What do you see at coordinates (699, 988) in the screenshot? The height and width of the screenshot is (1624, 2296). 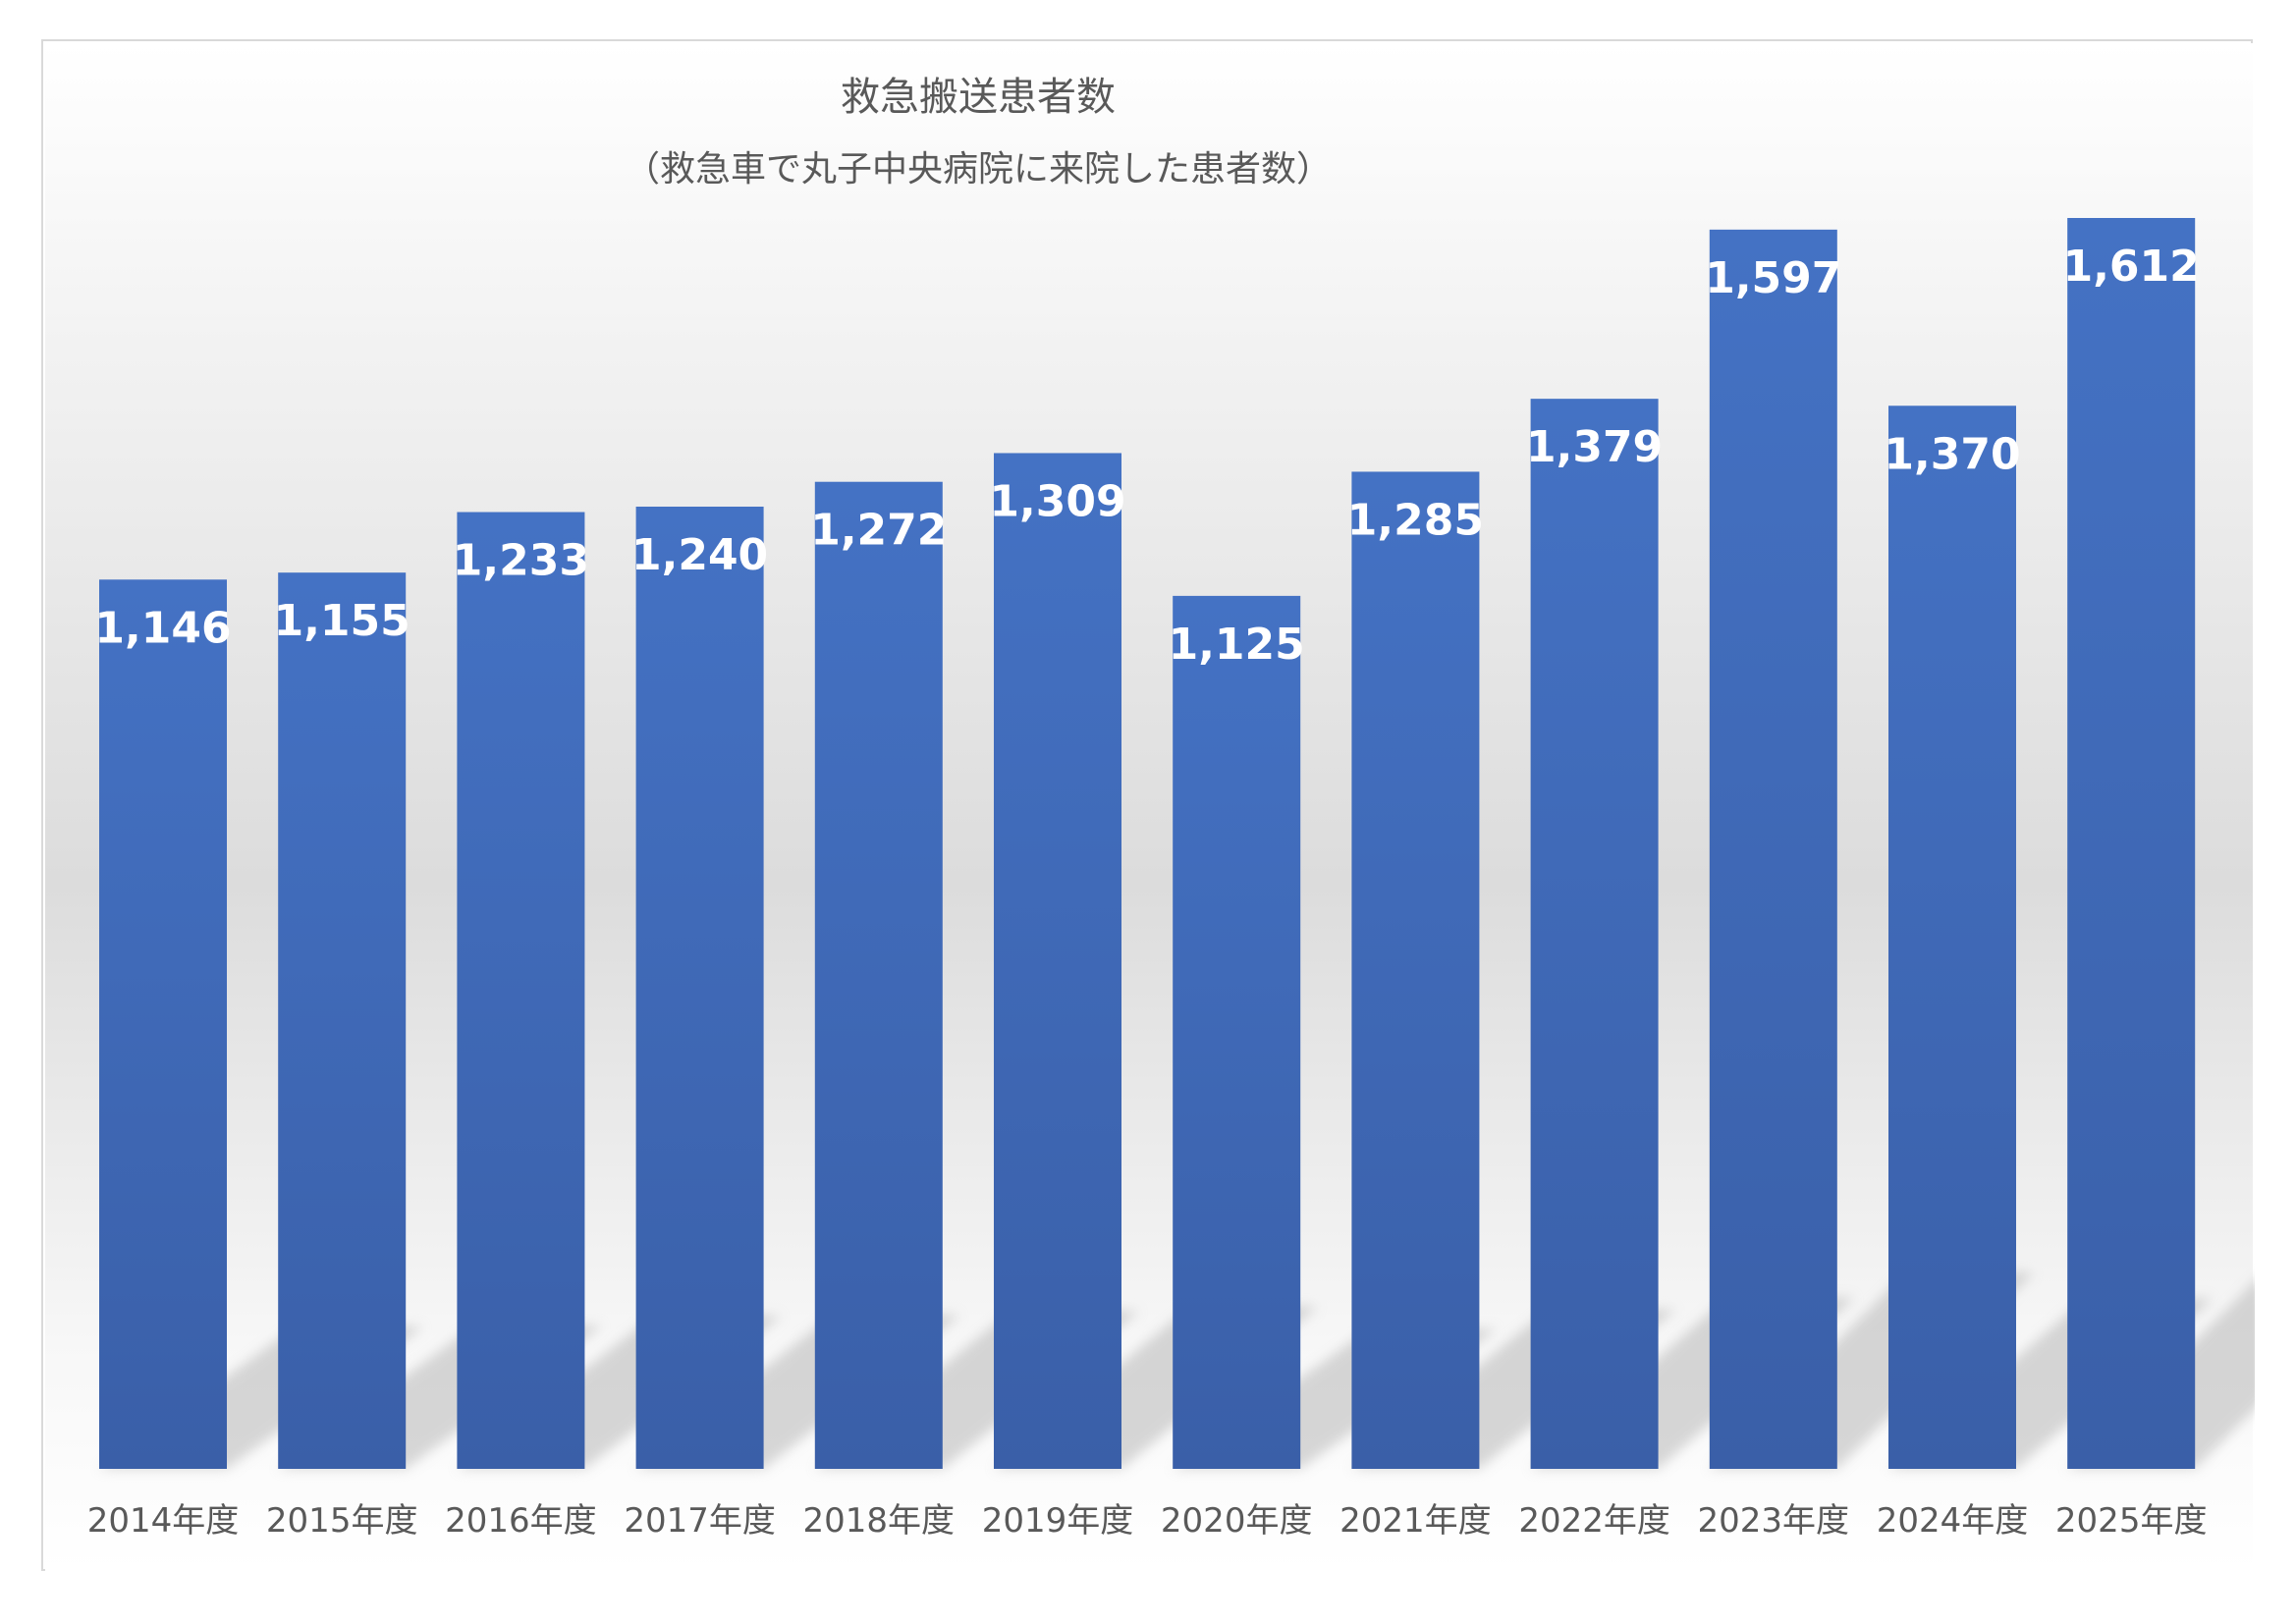 I see `bar-2017年度` at bounding box center [699, 988].